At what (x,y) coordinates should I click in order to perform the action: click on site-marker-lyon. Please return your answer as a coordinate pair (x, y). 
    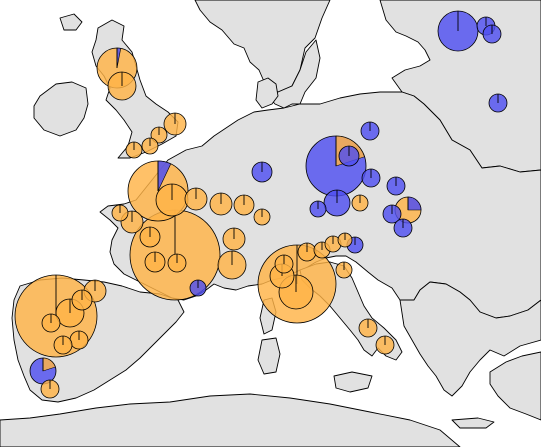
    Looking at the image, I should click on (234, 239).